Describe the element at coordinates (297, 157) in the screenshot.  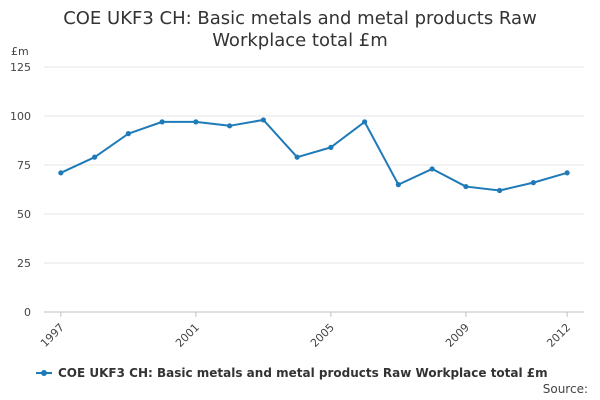
I see `data-point-2004` at that location.